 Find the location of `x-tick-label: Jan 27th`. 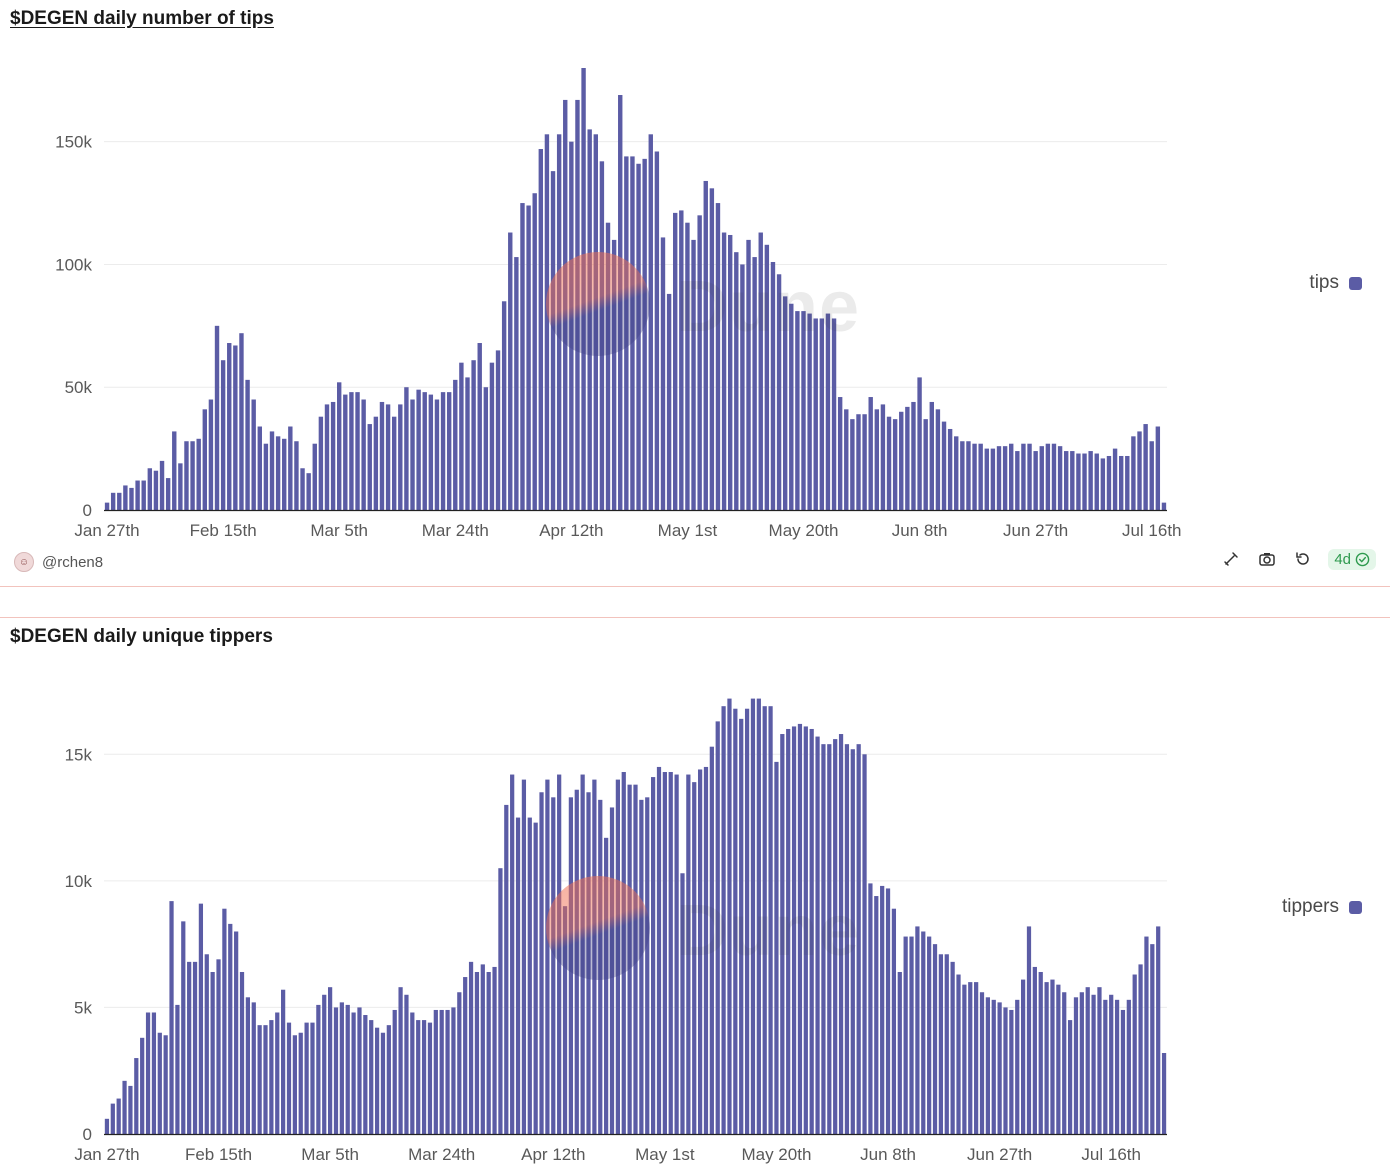

x-tick-label: Jan 27th is located at coordinates (106, 1154).